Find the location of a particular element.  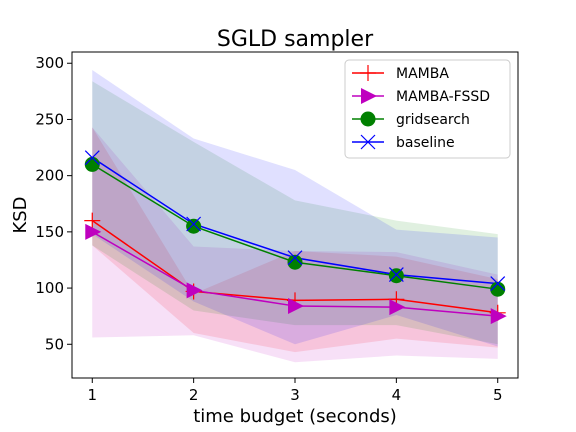

x-tick-label-4: 4 is located at coordinates (397, 395).